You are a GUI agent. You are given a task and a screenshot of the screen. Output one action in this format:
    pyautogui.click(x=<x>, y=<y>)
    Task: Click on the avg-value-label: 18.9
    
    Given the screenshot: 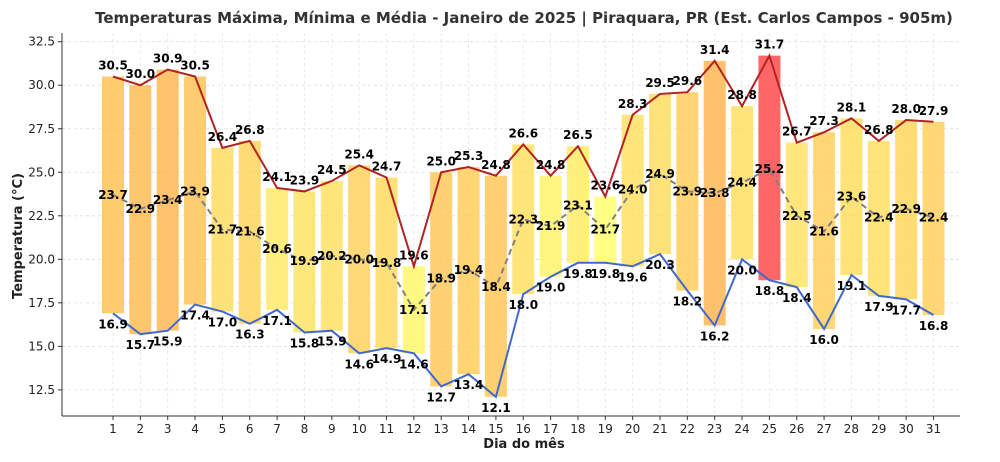 What is the action you would take?
    pyautogui.click(x=441, y=278)
    